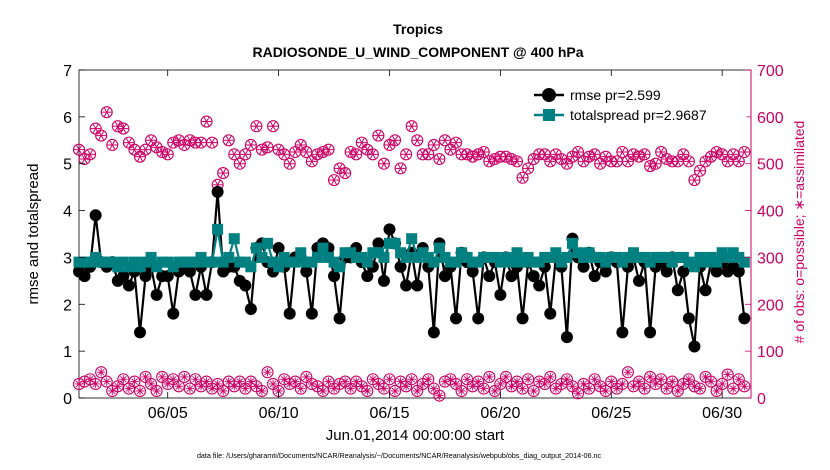 This screenshot has height=470, width=830. I want to click on y-tick-label: 3, so click(67, 258).